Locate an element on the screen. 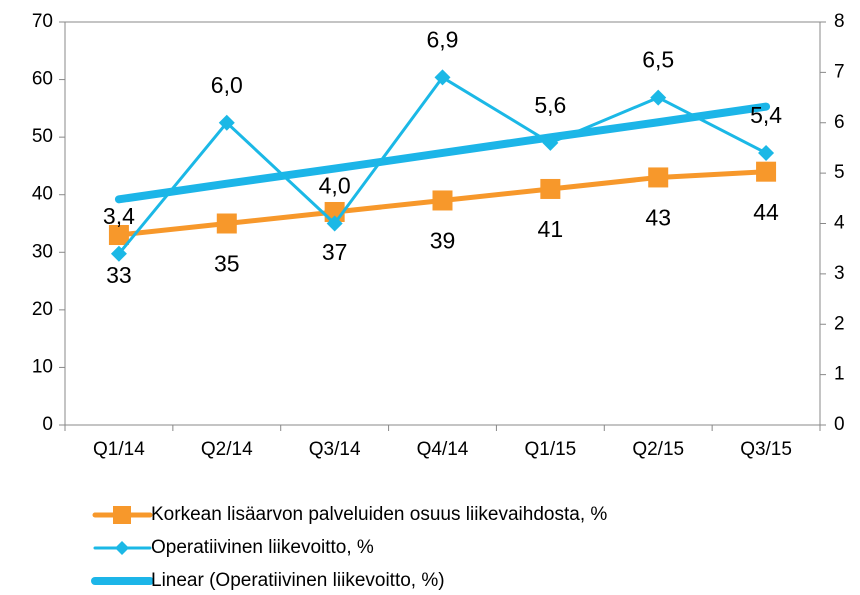 The image size is (860, 595). y2-tick-label: 5 is located at coordinates (839, 172).